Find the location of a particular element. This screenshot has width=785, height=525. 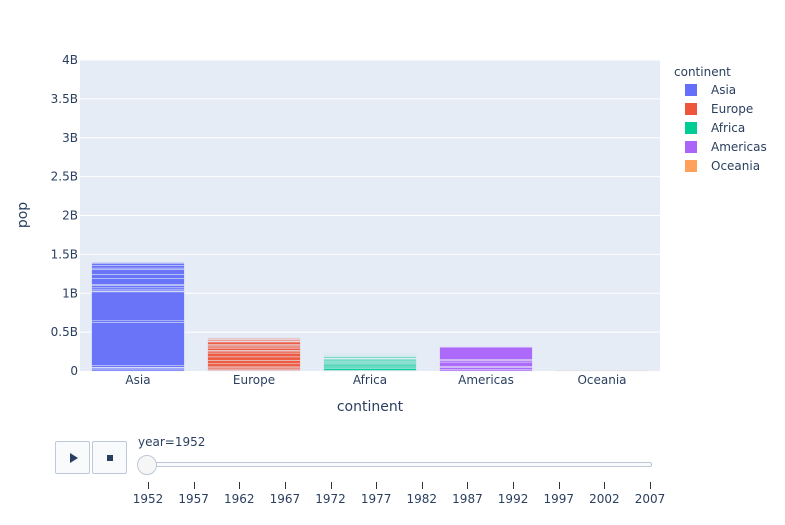

y-tick-label: 0 is located at coordinates (74, 371).